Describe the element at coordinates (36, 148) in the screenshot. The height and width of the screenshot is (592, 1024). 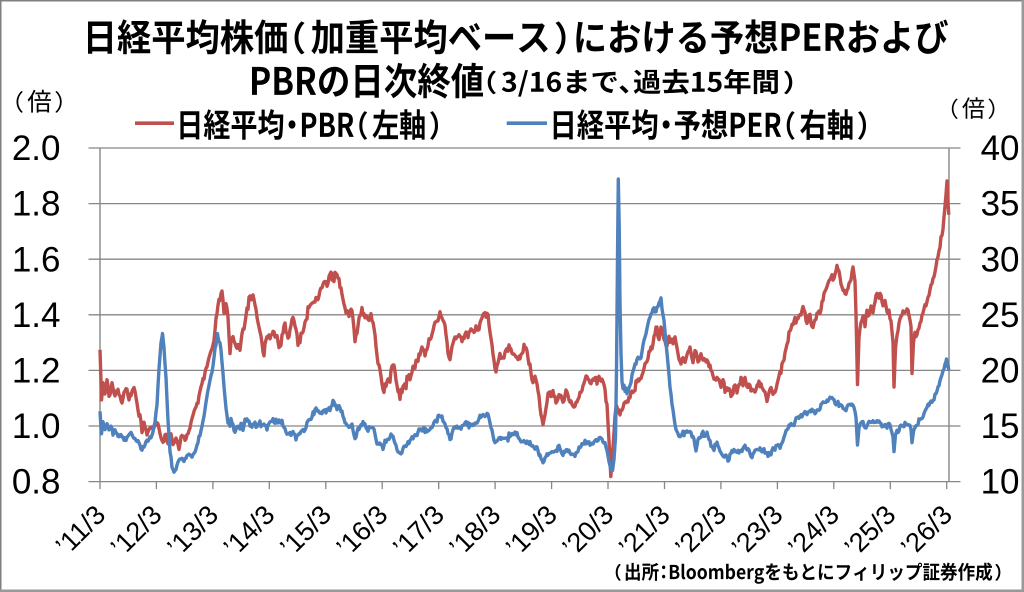
I see `svg-text: 2.0` at that location.